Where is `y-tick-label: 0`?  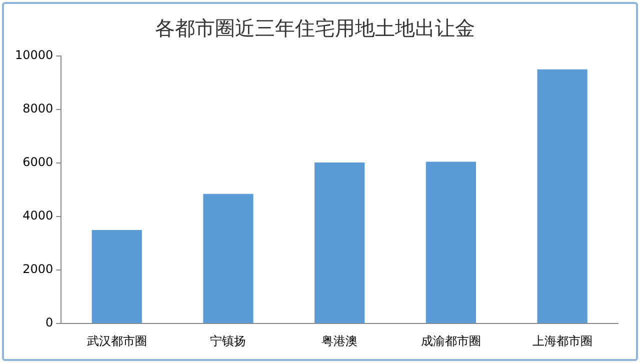 y-tick-label: 0 is located at coordinates (50, 323).